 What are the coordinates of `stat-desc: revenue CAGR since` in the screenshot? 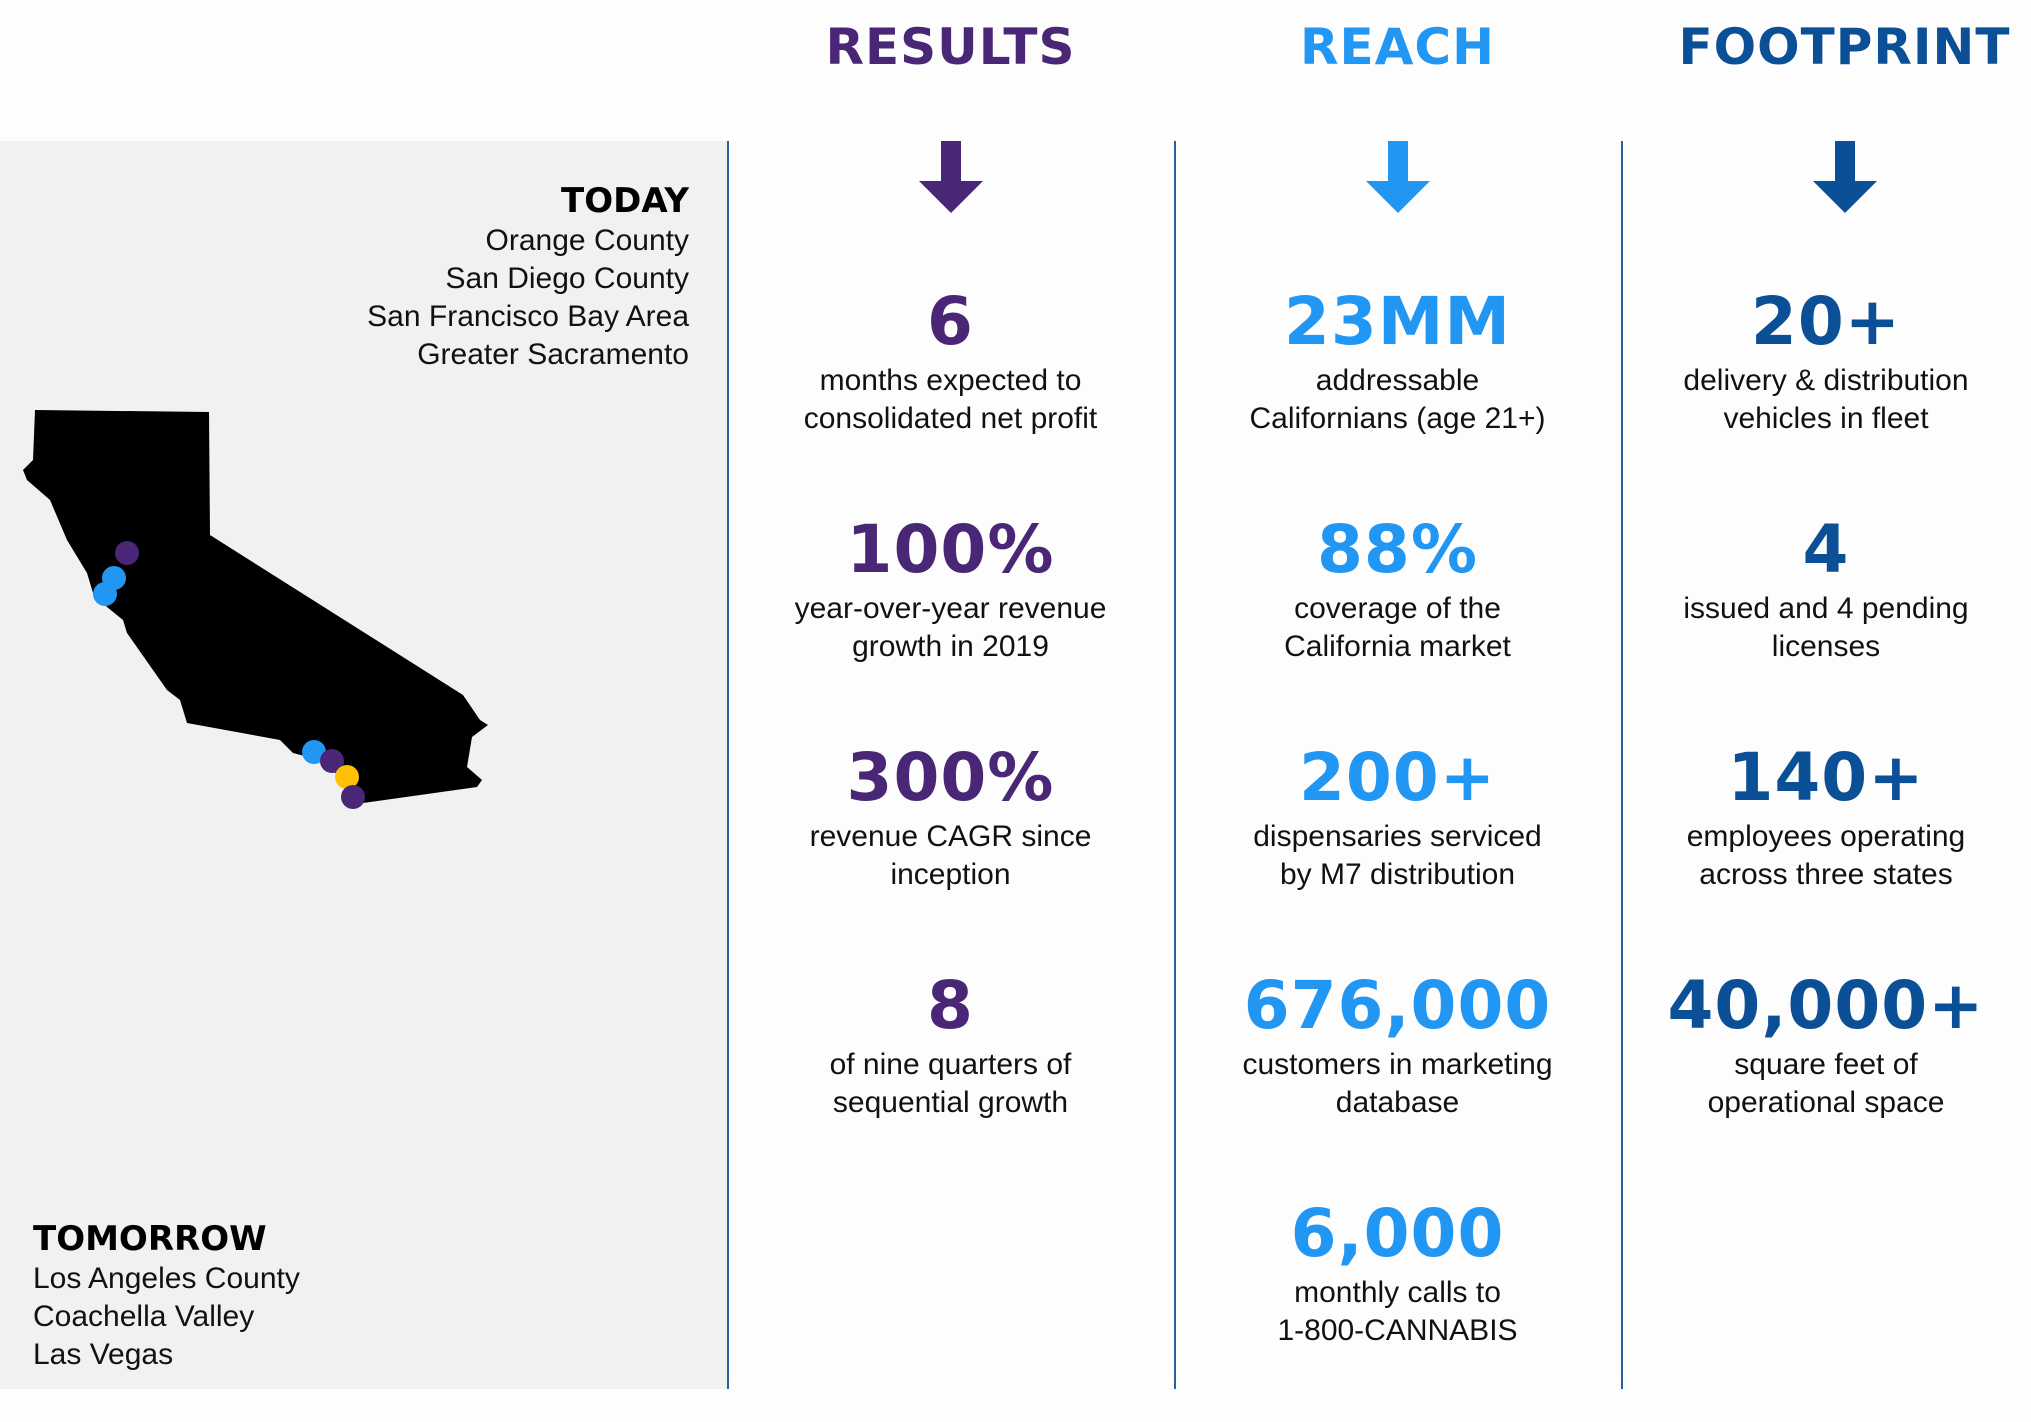 It's located at (950, 836).